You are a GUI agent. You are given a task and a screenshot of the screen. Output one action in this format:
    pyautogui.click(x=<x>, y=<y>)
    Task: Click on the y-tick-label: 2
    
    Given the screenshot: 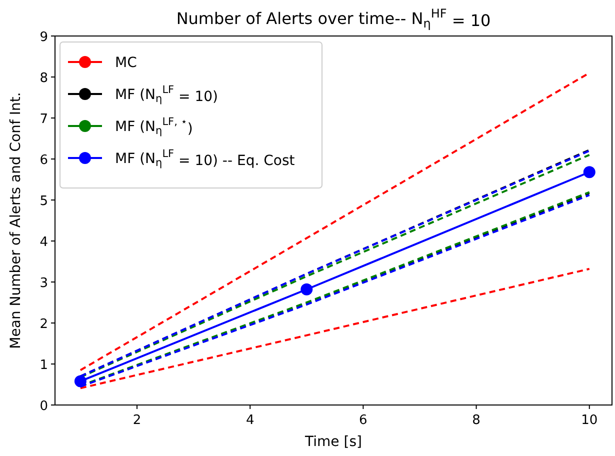 What is the action you would take?
    pyautogui.click(x=44, y=324)
    